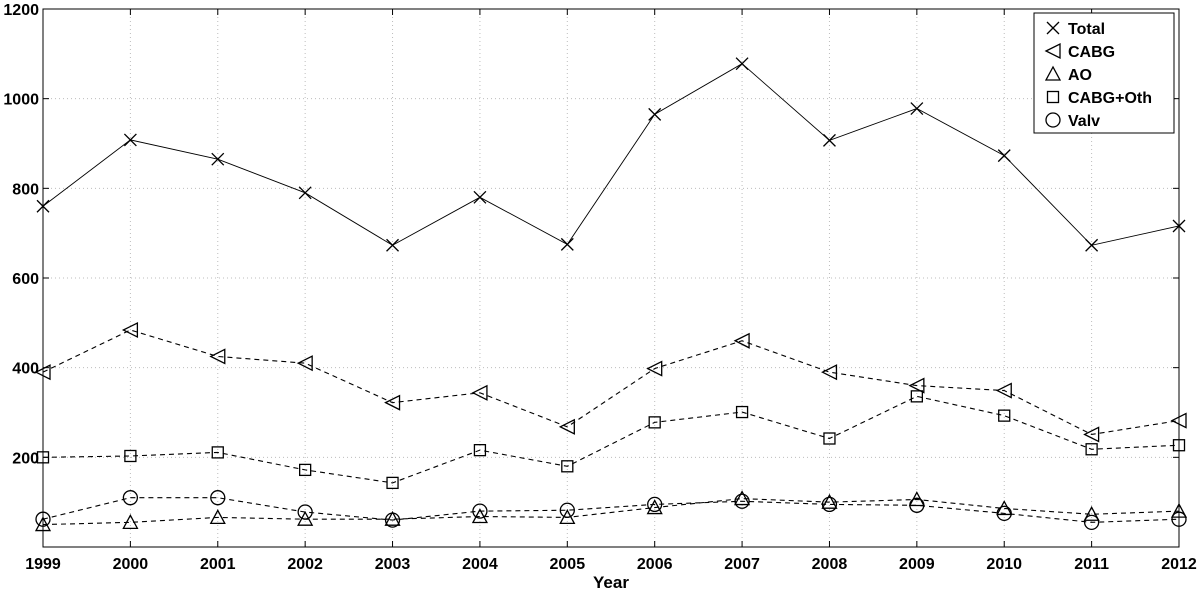  I want to click on x-tick-label: 1999, so click(43, 564).